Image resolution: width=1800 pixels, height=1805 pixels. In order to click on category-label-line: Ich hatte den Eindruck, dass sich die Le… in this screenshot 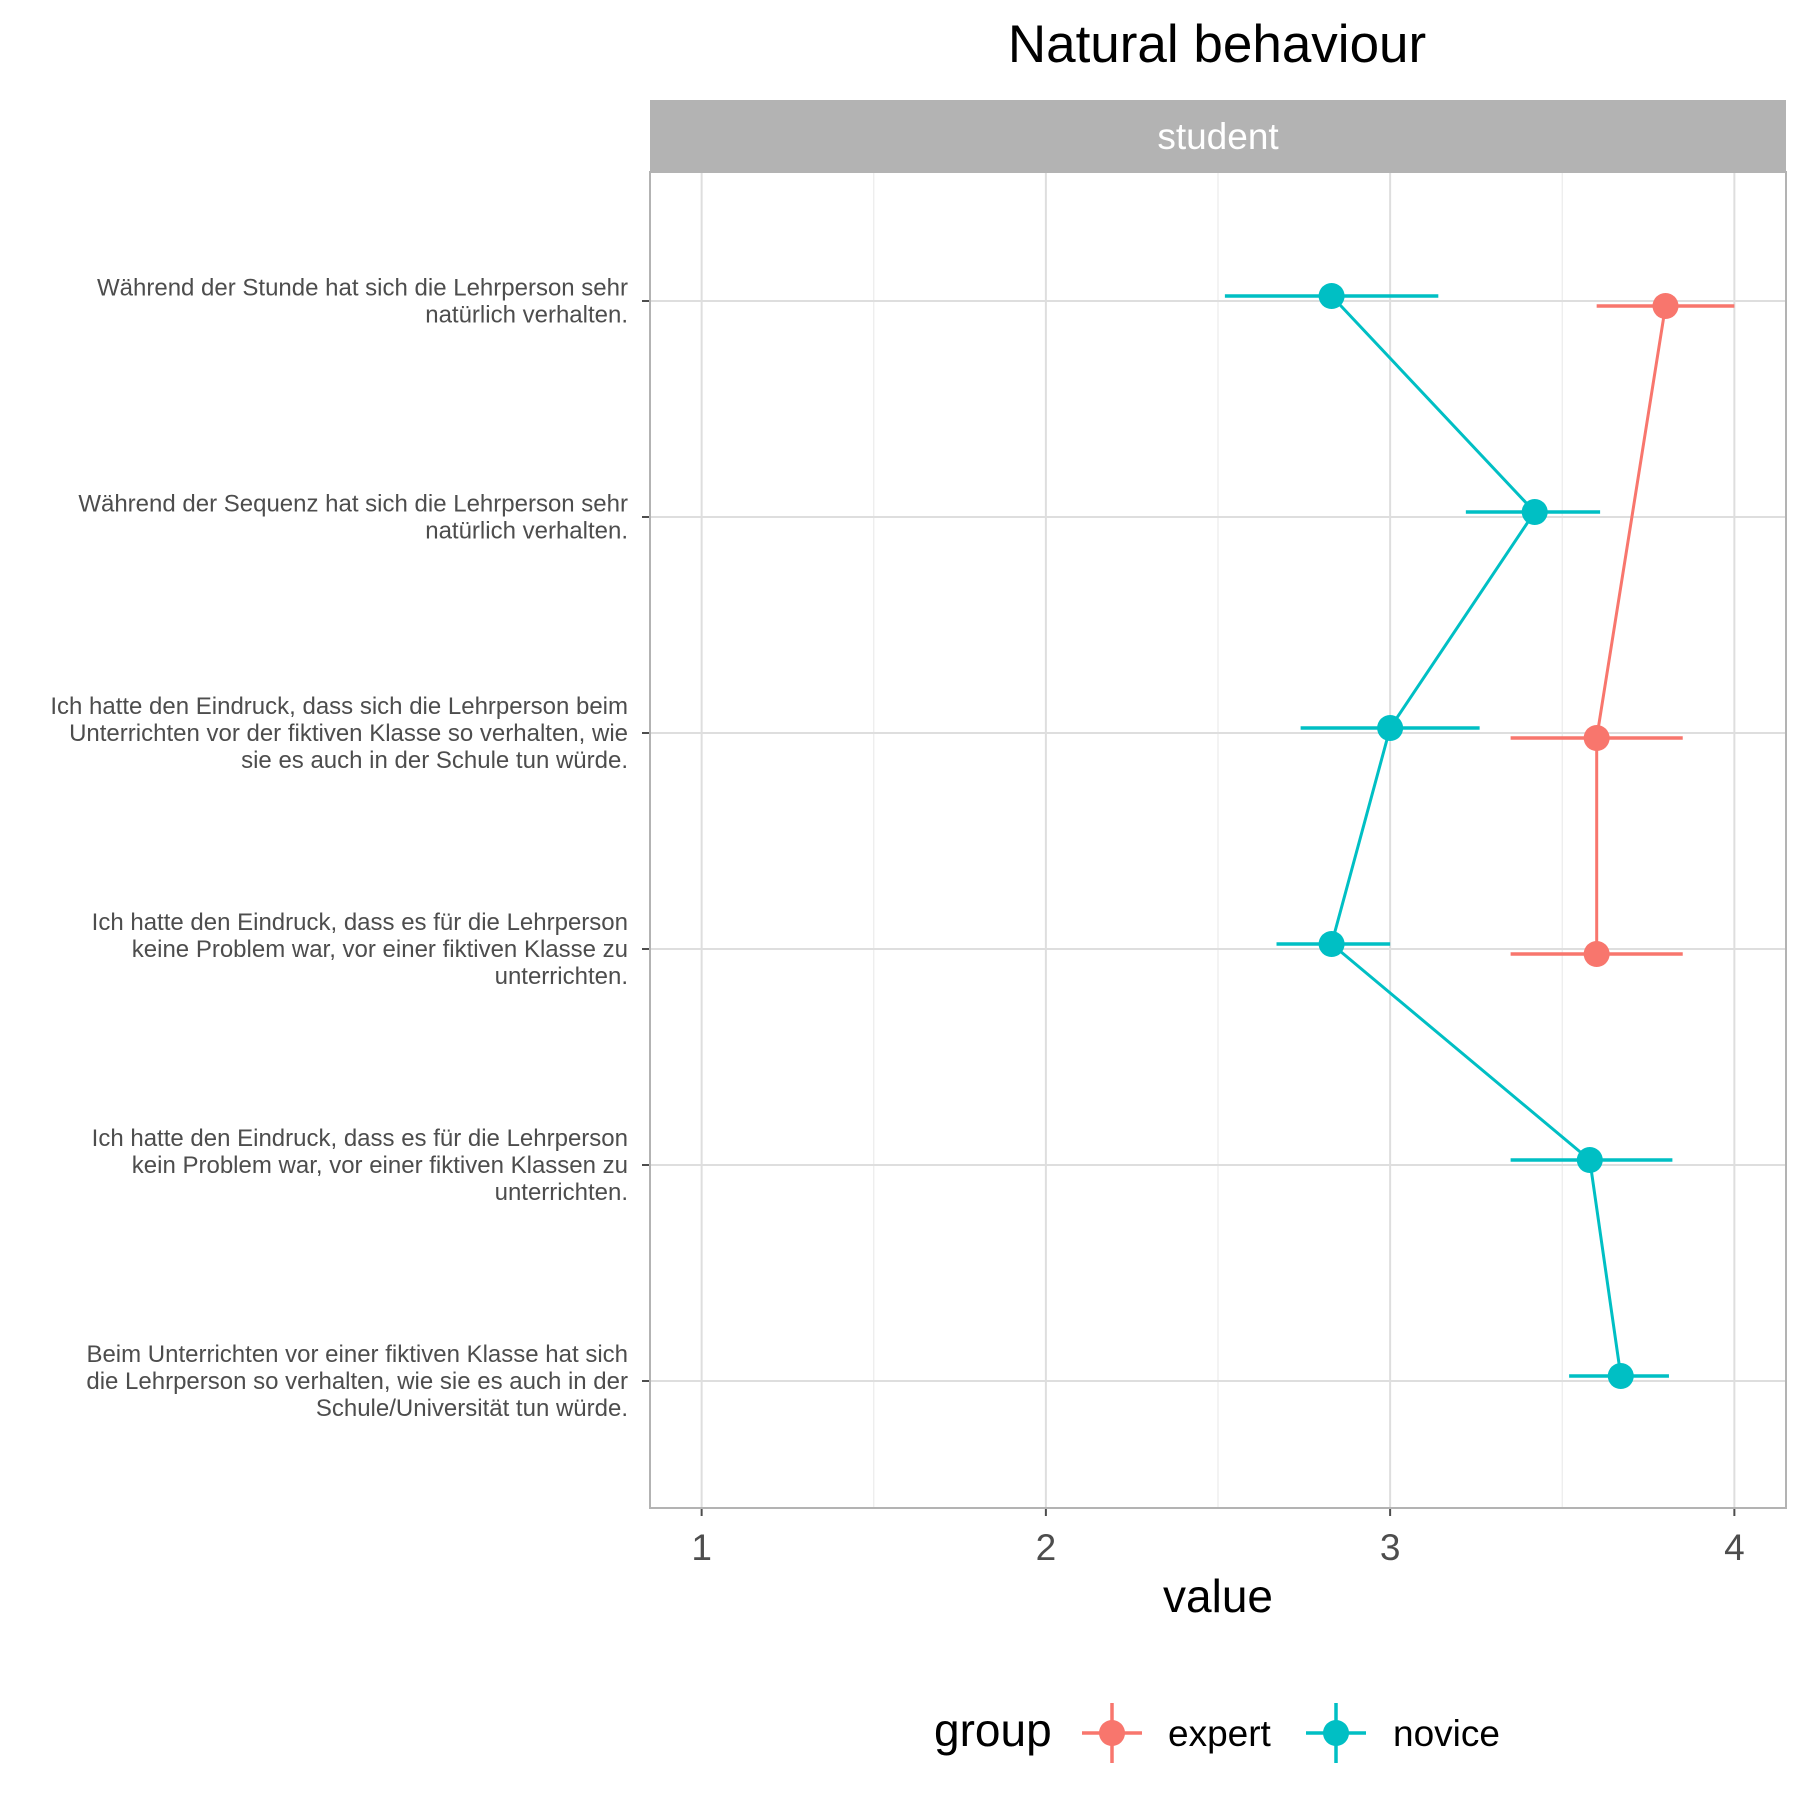, I will do `click(339, 706)`.